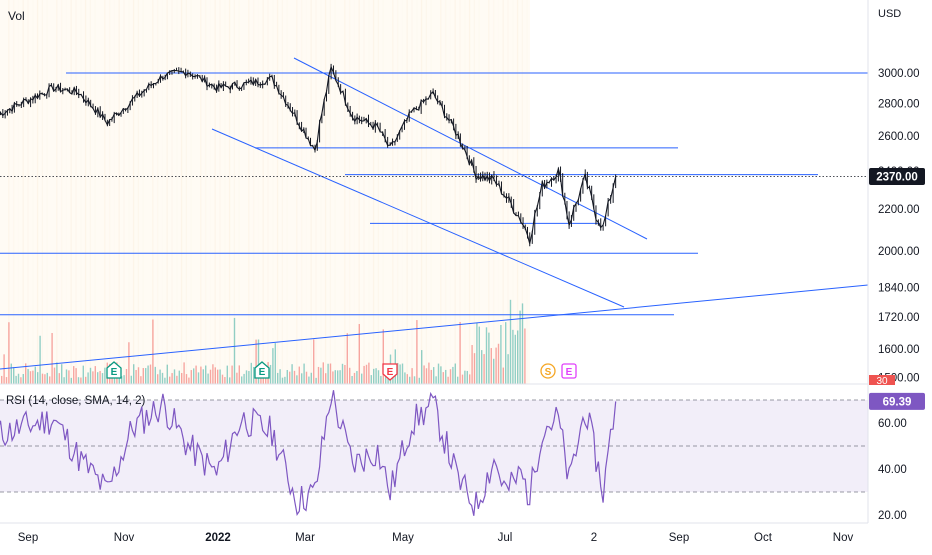 The height and width of the screenshot is (555, 932). I want to click on rising-support-line, so click(434, 327).